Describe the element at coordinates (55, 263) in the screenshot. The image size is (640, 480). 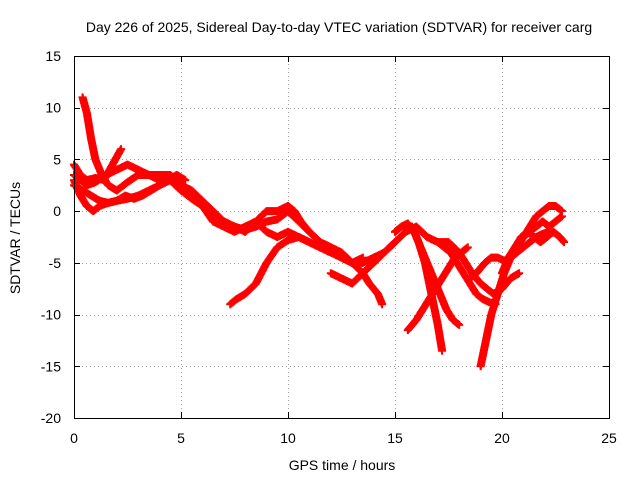
I see `y-tick-label: -5` at that location.